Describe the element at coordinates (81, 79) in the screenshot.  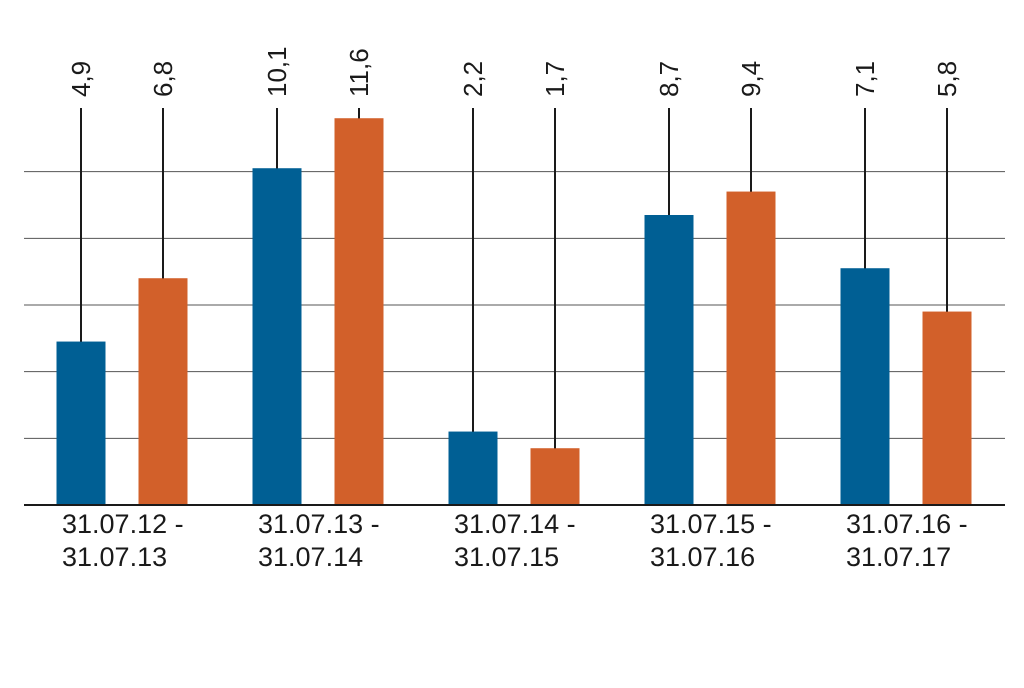
I see `value-label-s1-c1: 4,9` at that location.